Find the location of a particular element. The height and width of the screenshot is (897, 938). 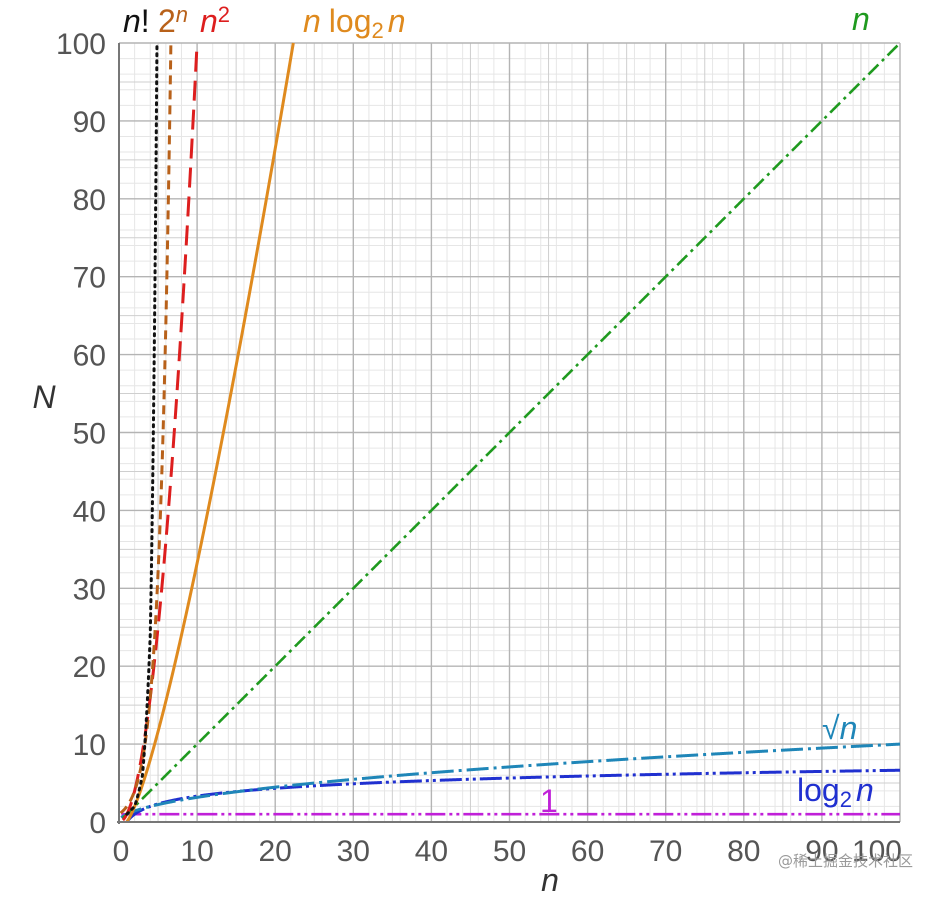

x-tick-labels: 0 10 20 30 40 50 60 70 80 90 100 is located at coordinates (507, 851).